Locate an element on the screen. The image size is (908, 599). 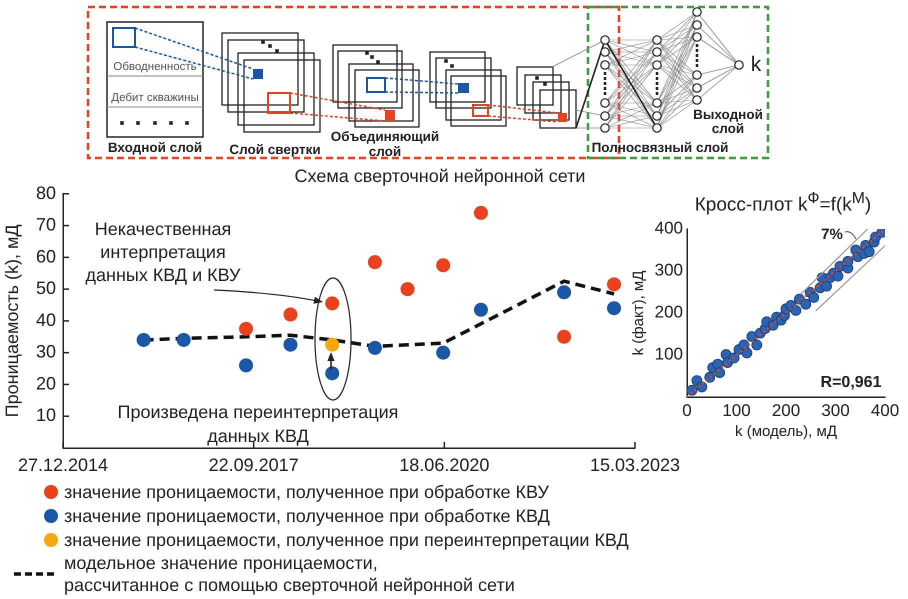
chart-title: Кросс-плот k$^{Ф}$=f(k$^{М}$) is located at coordinates (783, 203).